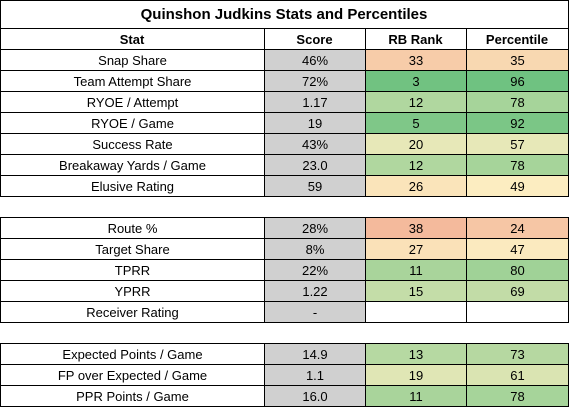  Describe the element at coordinates (415, 39) in the screenshot. I see `header-rb-rank: RB Rank` at that location.